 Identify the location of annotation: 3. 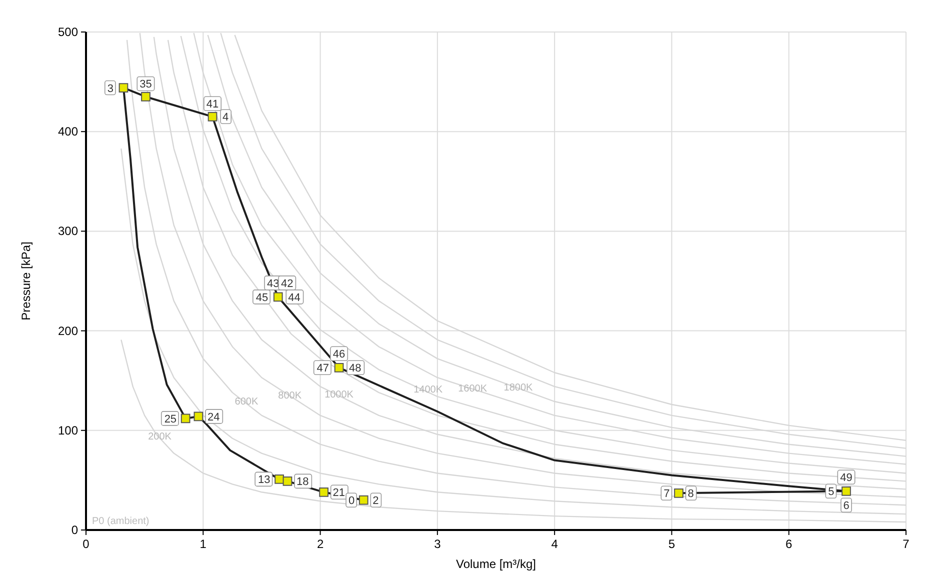
(110, 88).